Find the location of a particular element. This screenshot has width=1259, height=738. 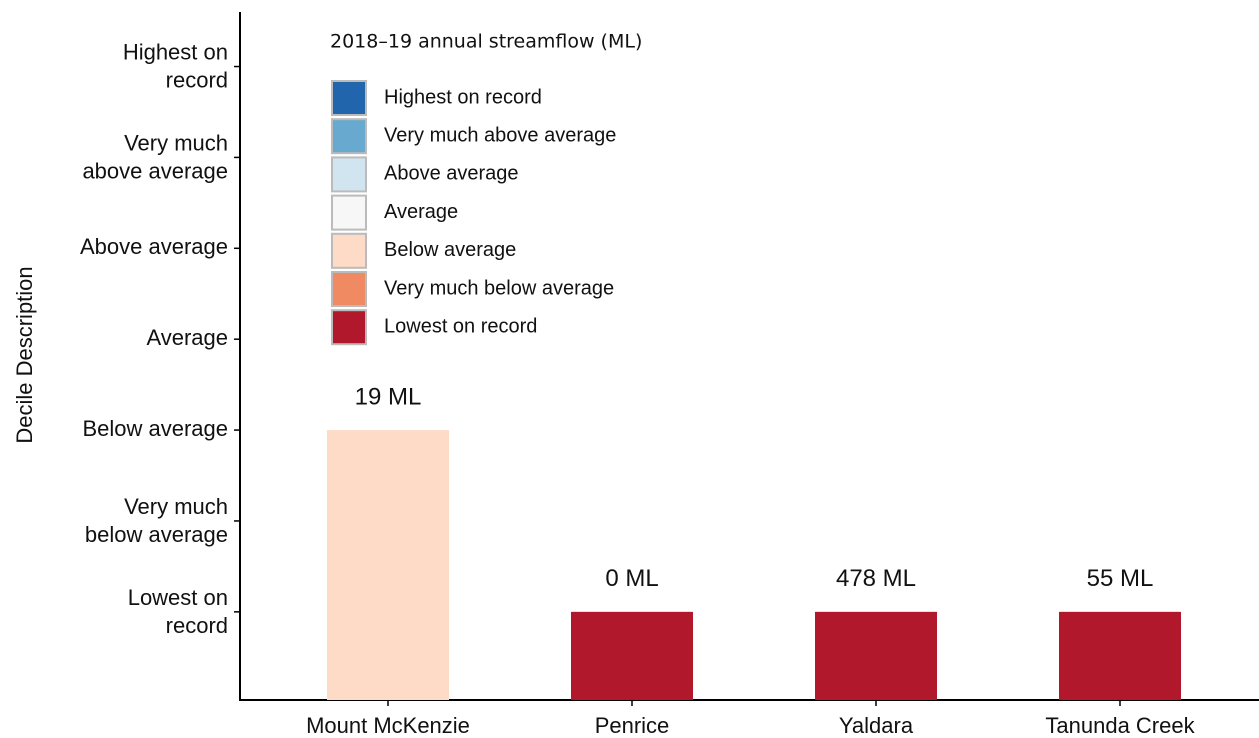

y-tick-label: Very much above average is located at coordinates (155, 156).